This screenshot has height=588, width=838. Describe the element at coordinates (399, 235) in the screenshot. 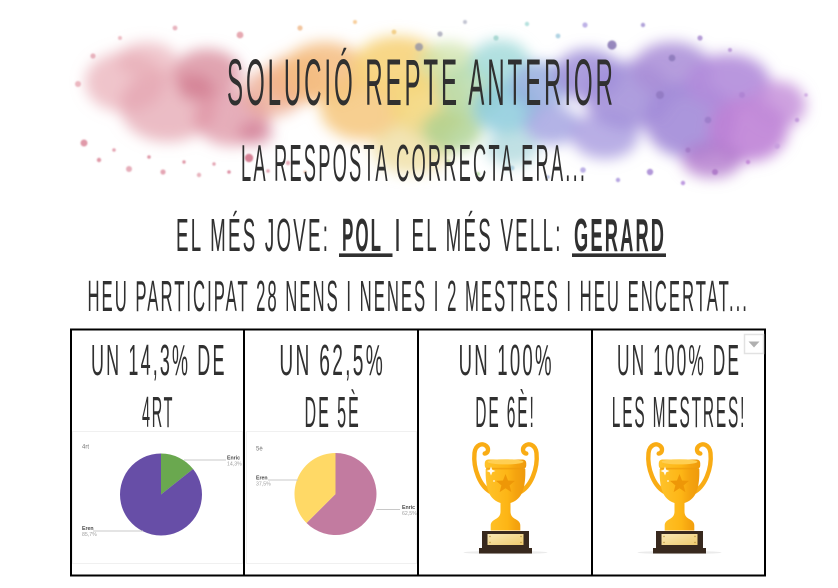

I see `svg-text: I` at that location.